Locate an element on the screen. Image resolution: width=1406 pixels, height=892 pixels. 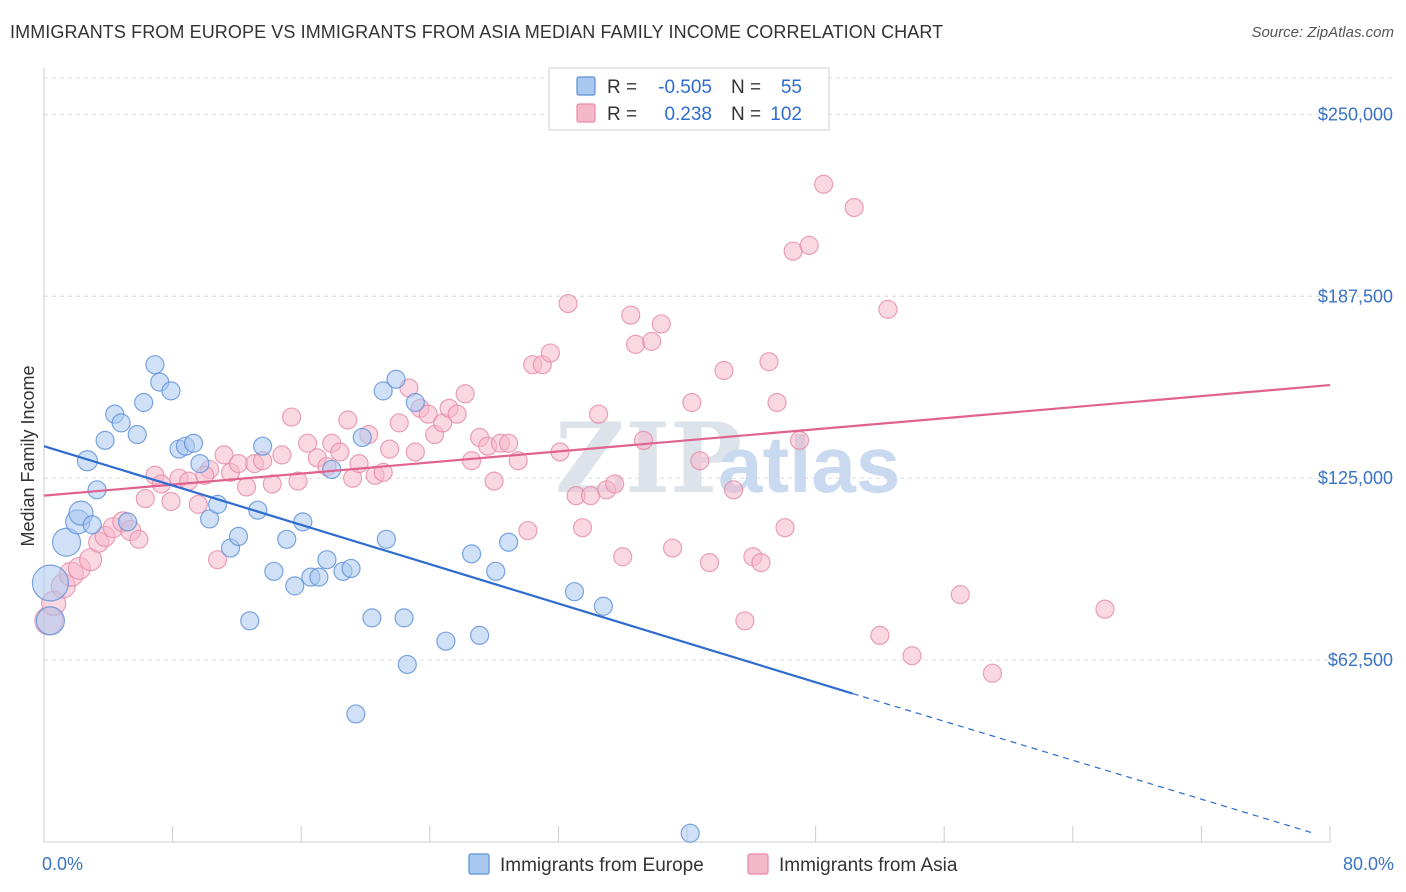
y-tick-label: $62,500 is located at coordinates (1360, 660).